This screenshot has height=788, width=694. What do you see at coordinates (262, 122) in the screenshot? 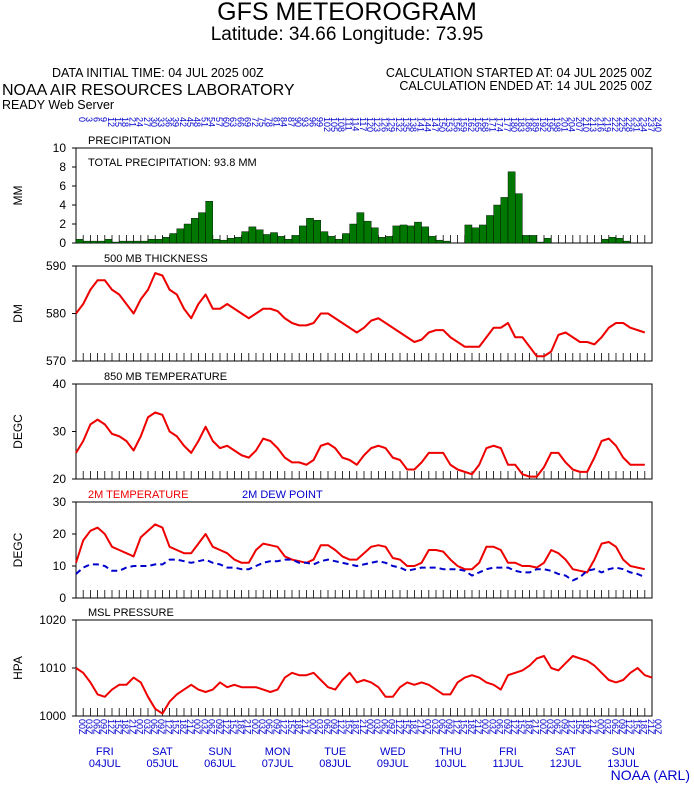
I see `top-hour-label: 75` at bounding box center [262, 122].